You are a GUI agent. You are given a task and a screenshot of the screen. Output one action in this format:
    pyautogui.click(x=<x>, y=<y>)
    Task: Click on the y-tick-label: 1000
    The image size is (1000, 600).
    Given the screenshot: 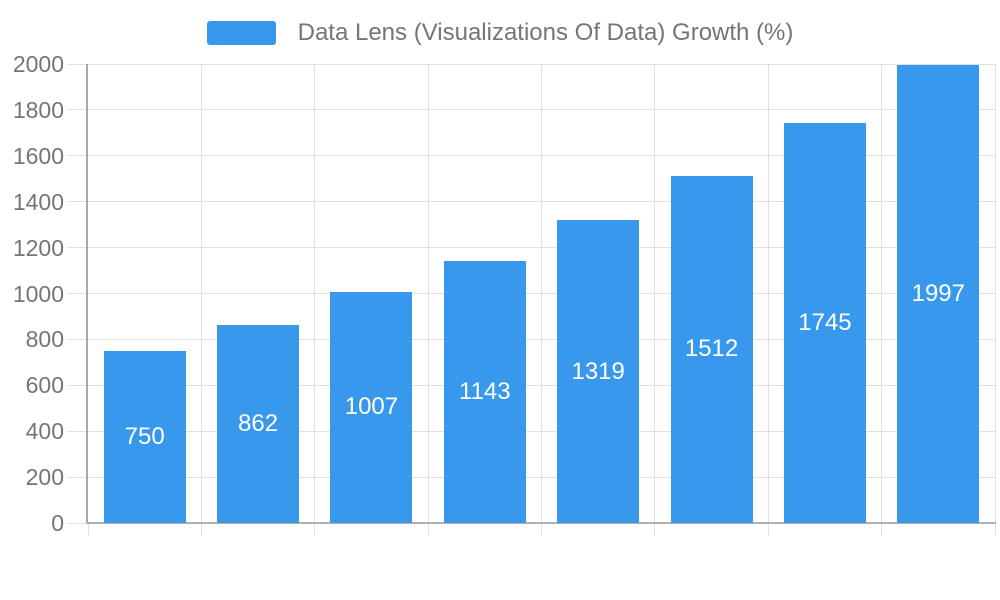 What is the action you would take?
    pyautogui.click(x=38, y=293)
    